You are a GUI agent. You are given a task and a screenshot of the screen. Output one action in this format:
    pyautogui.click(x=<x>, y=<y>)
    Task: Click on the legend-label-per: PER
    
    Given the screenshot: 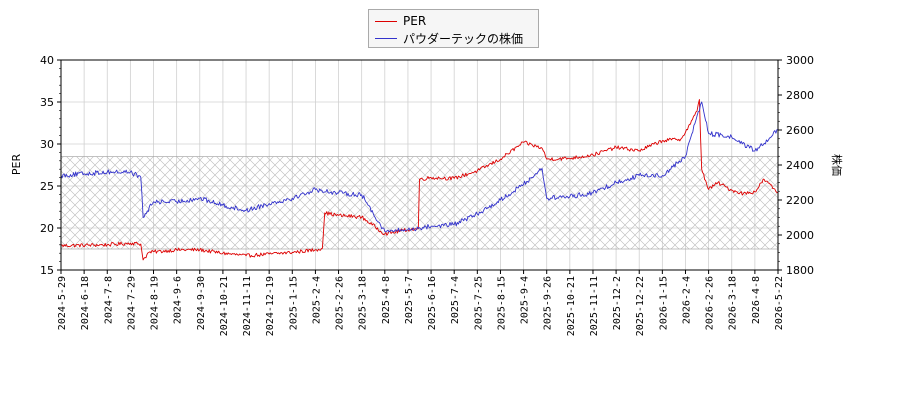 What is the action you would take?
    pyautogui.click(x=415, y=21)
    